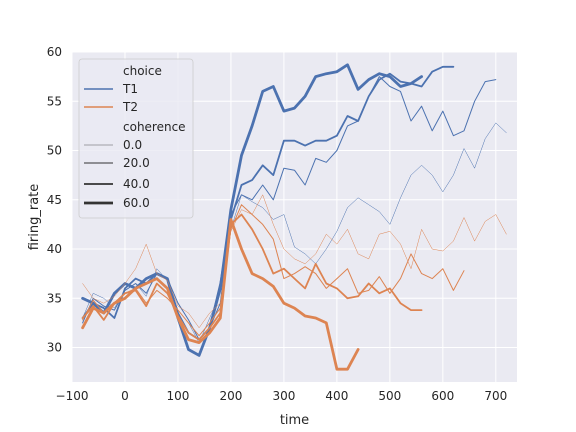 Image resolution: width=576 pixels, height=432 pixels. What do you see at coordinates (72, 396) in the screenshot?
I see `x-tick-label: −100` at bounding box center [72, 396].